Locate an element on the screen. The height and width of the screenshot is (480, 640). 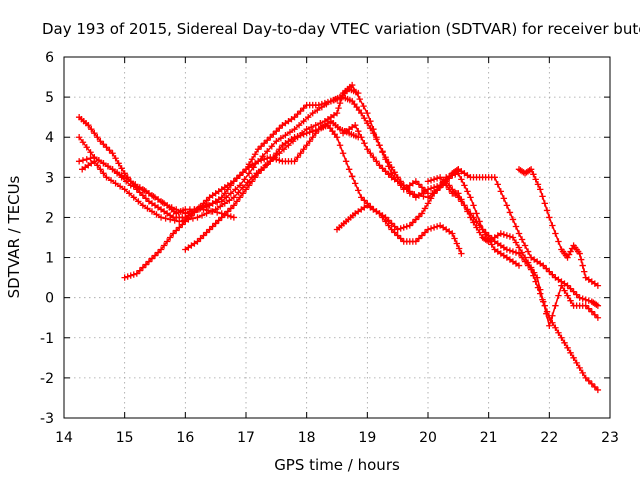
y-tick-labels: -3 -2 -1 0 1 2 3 4 5 6 is located at coordinates (47, 238).